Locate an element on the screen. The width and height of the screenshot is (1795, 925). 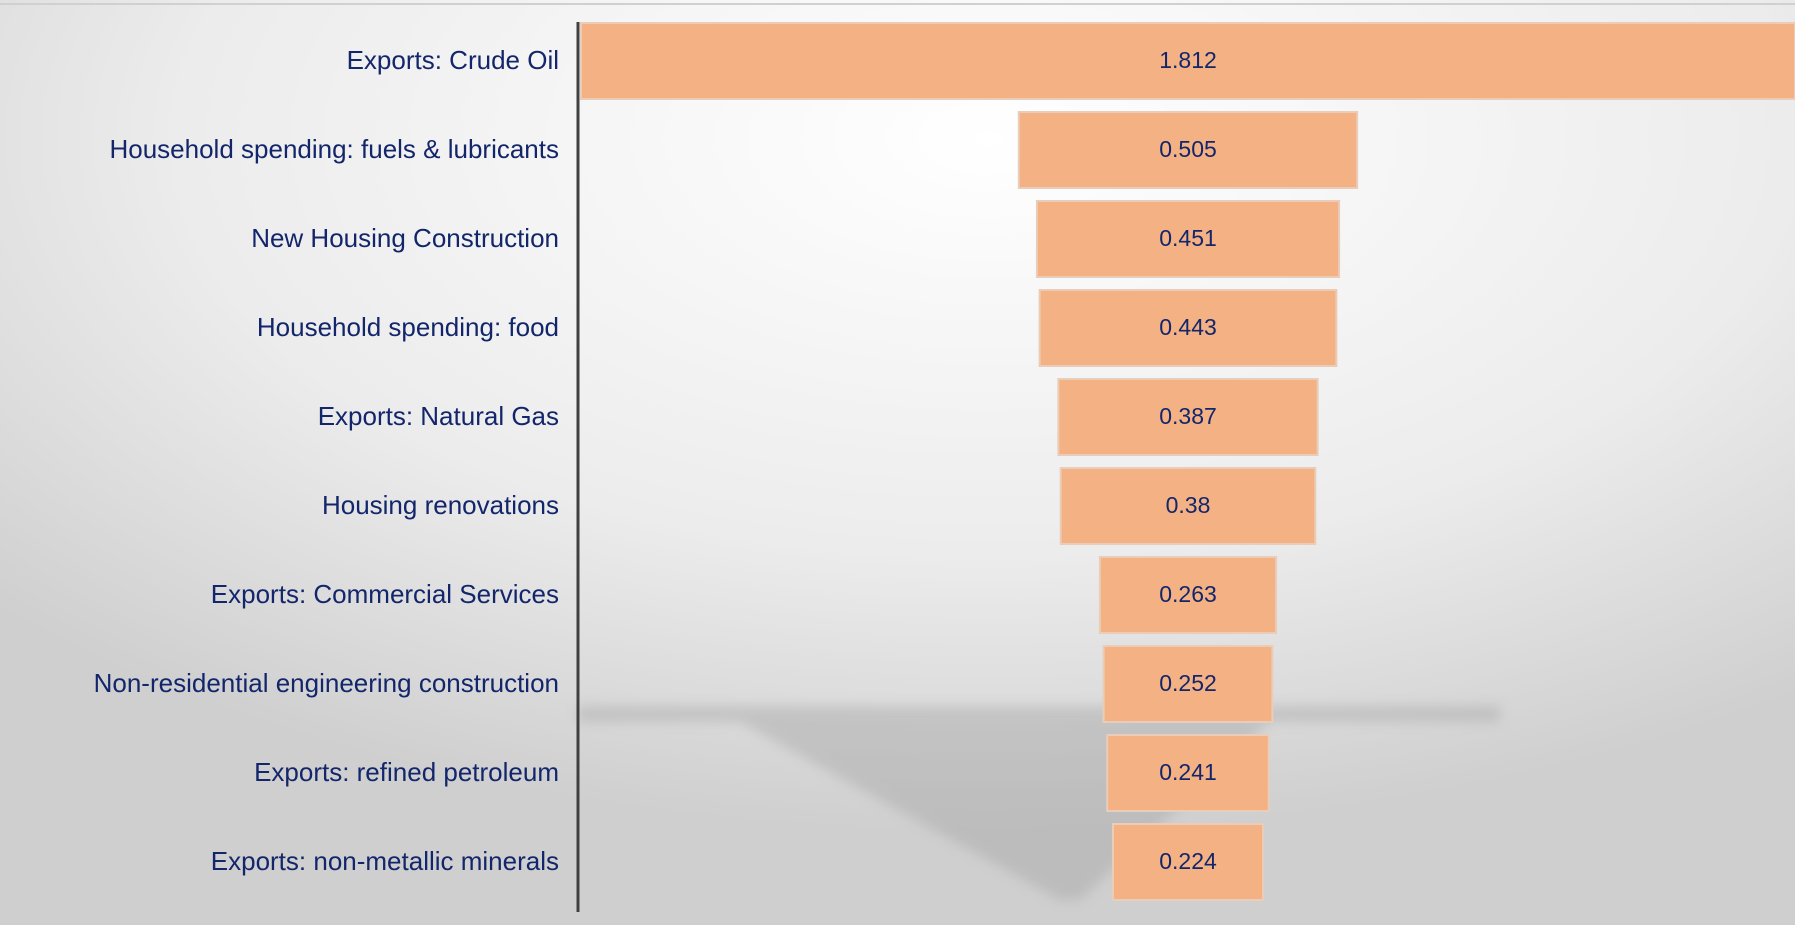
value-label: 0.224 is located at coordinates (1188, 861).